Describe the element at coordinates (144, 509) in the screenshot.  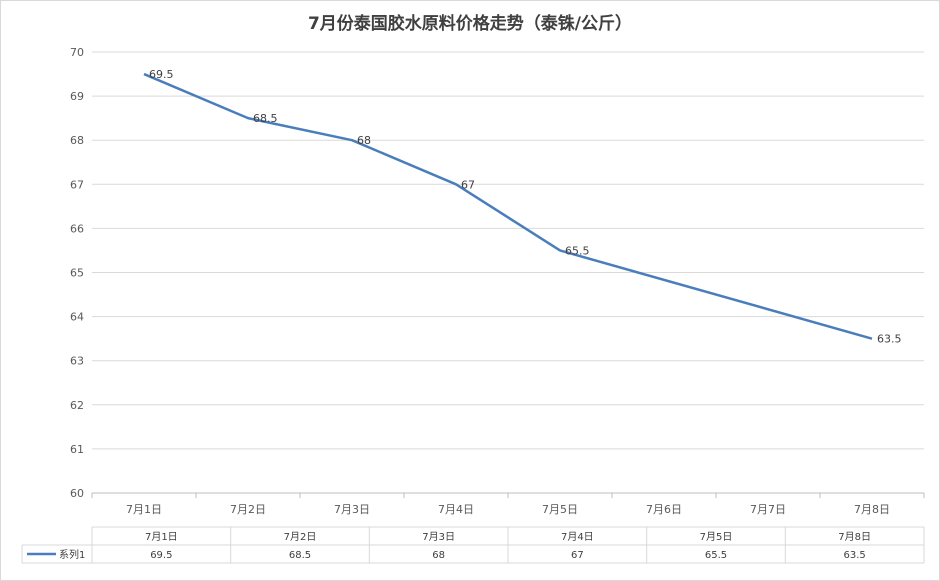
I see `x-tick-label: 7月1日` at that location.